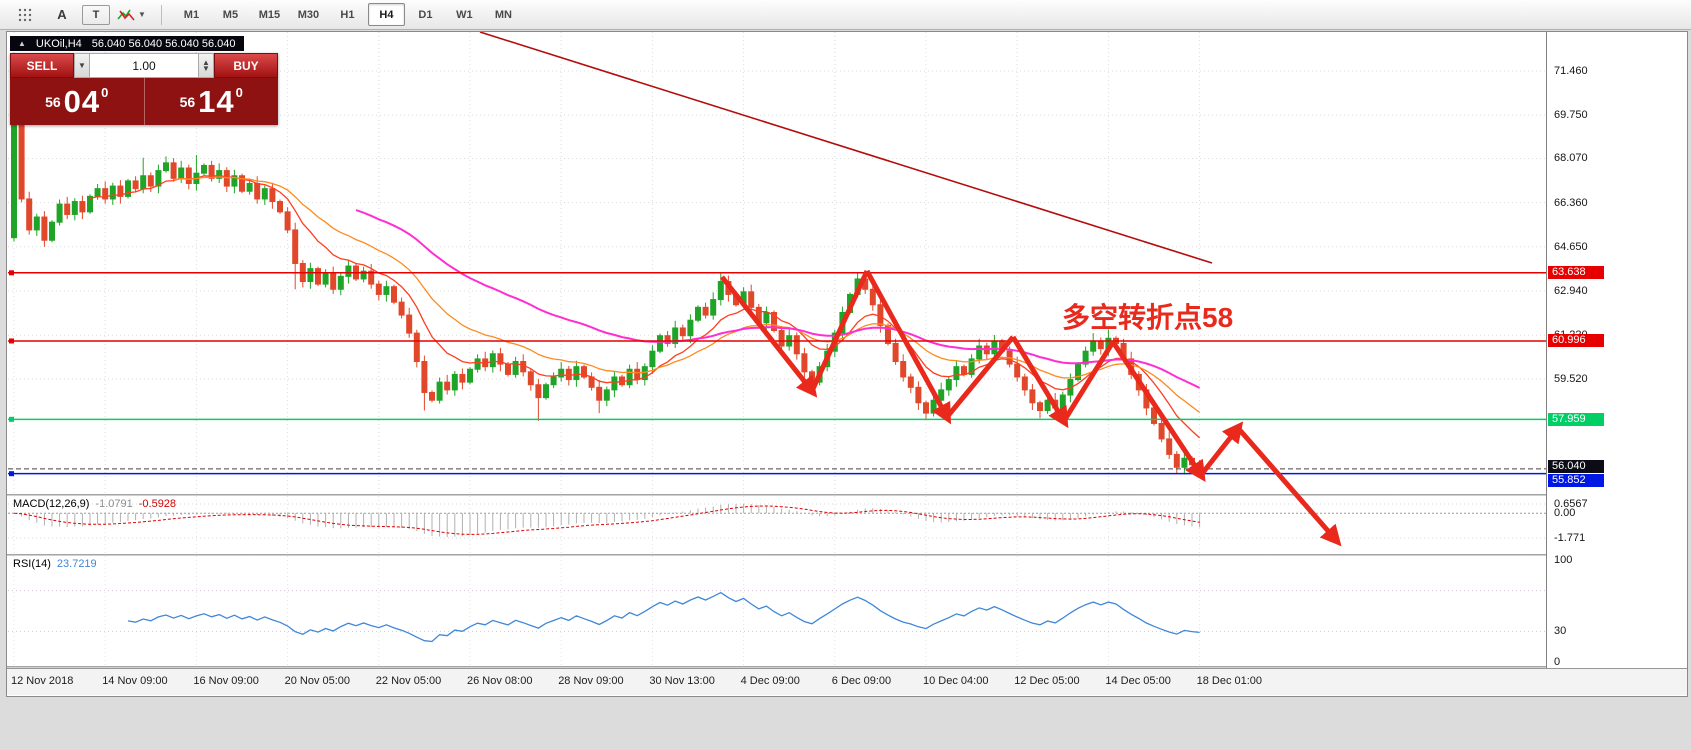 The width and height of the screenshot is (1691, 750). What do you see at coordinates (1576, 341) in the screenshot?
I see `hline-price-badge: 60.996` at bounding box center [1576, 341].